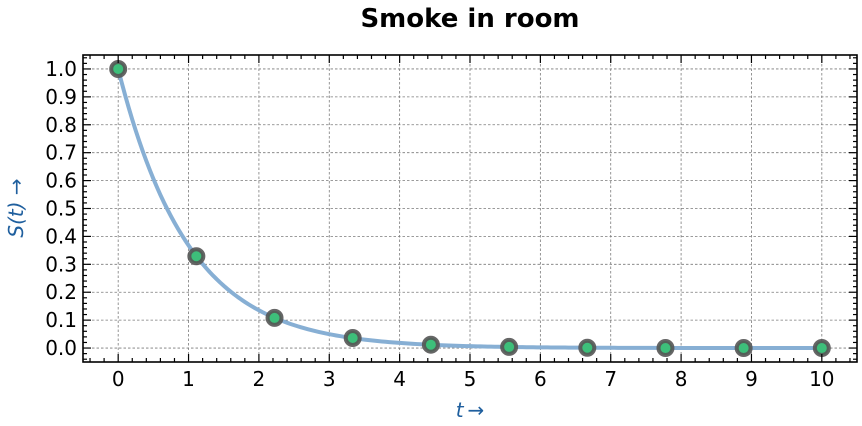 This screenshot has width=862, height=426. Describe the element at coordinates (470, 379) in the screenshot. I see `x-tick-label: 5` at that location.